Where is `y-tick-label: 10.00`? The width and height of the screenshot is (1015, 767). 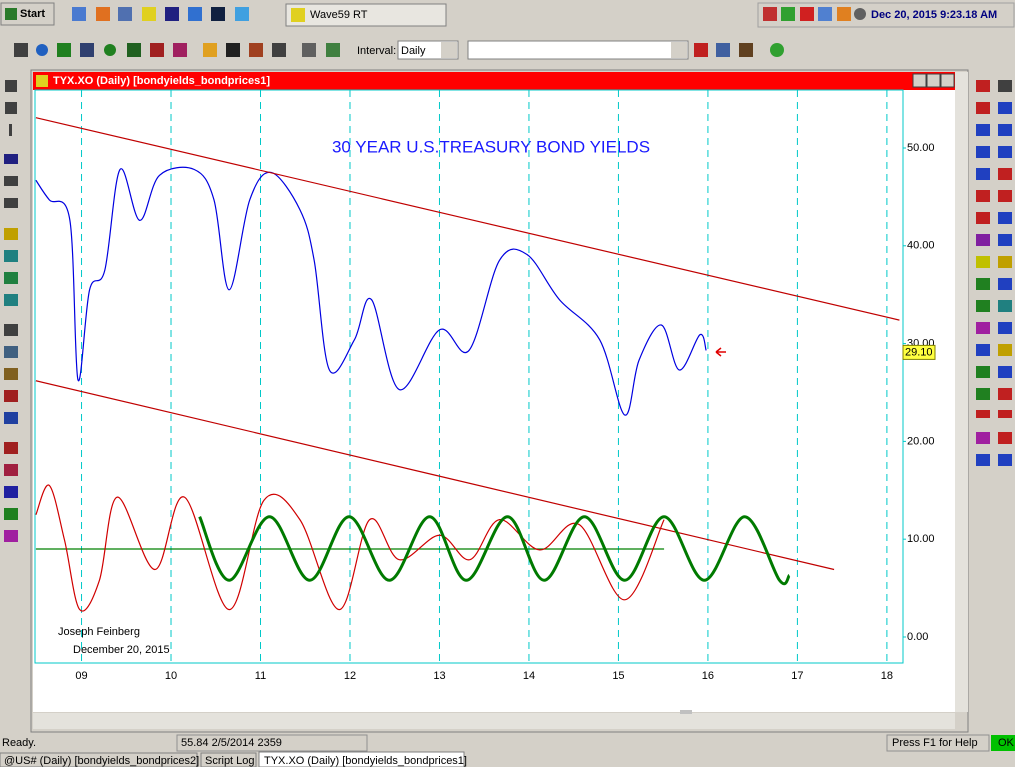
y-tick-label: 10.00 is located at coordinates (921, 539).